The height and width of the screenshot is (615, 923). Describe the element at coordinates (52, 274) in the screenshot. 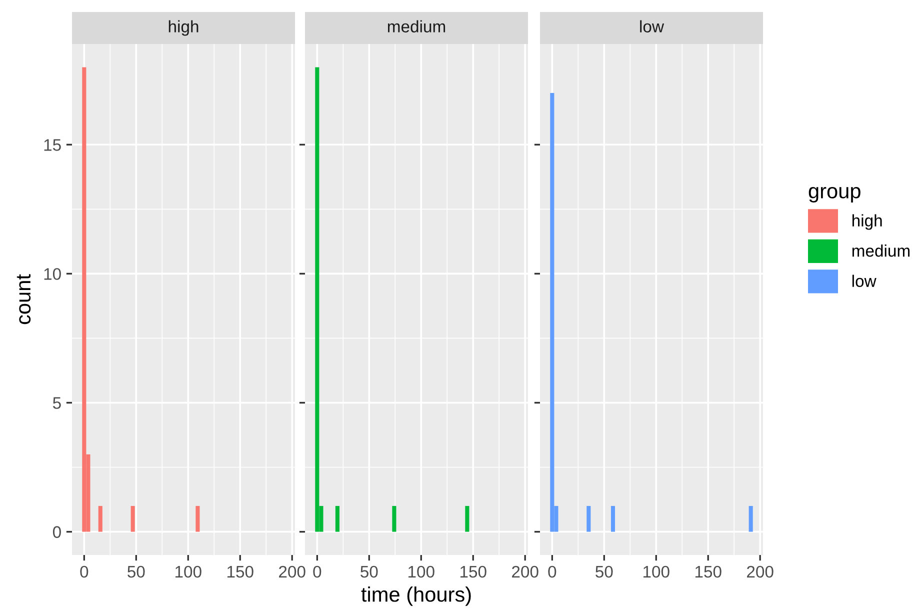

I see `y-tick-label: 10` at that location.